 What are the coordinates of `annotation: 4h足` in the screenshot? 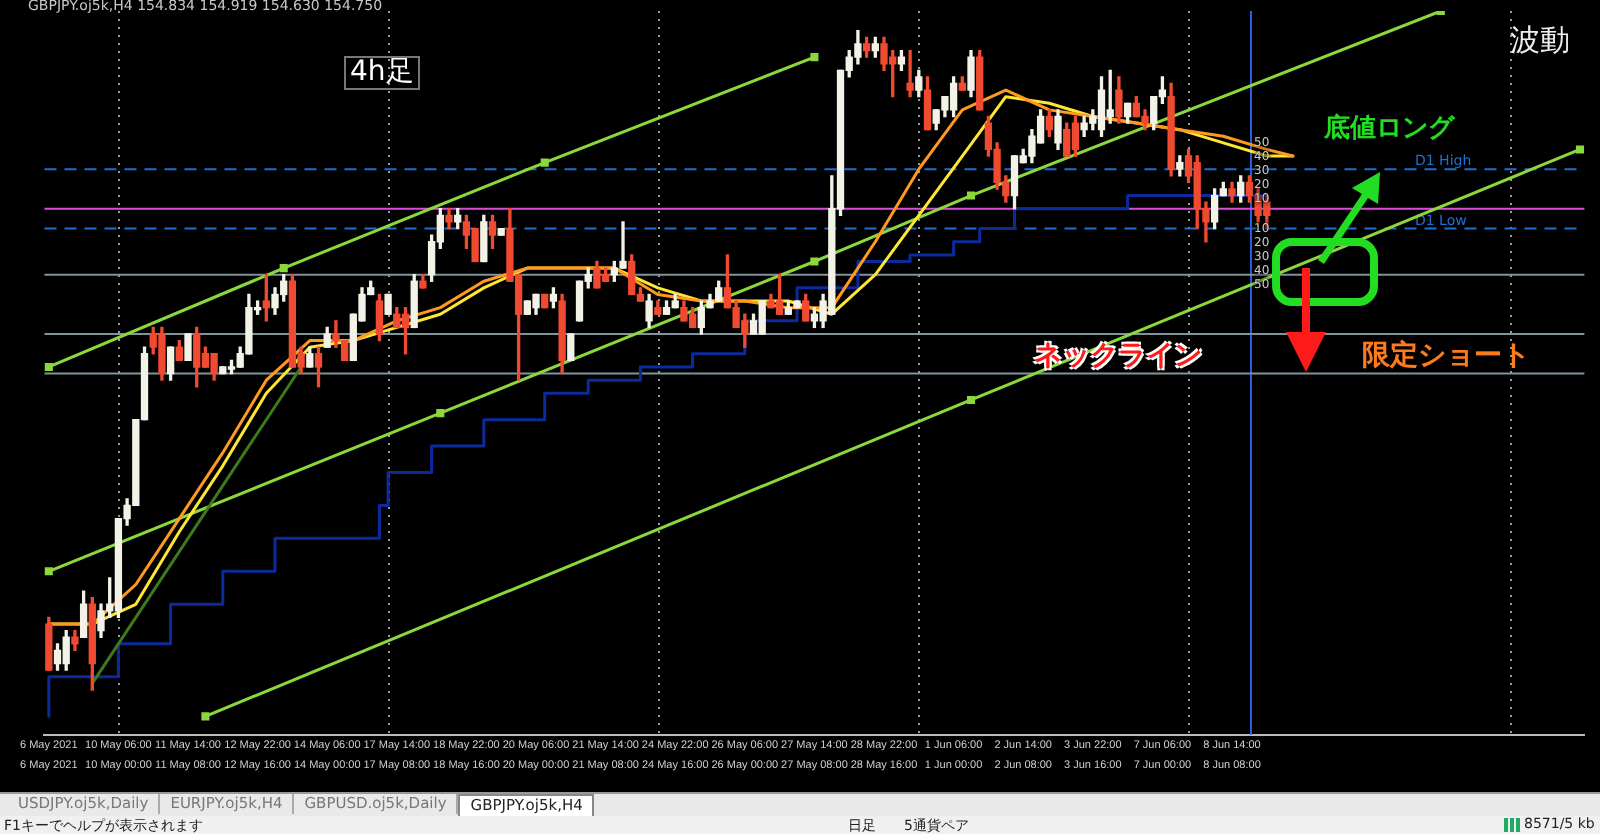 It's located at (382, 73).